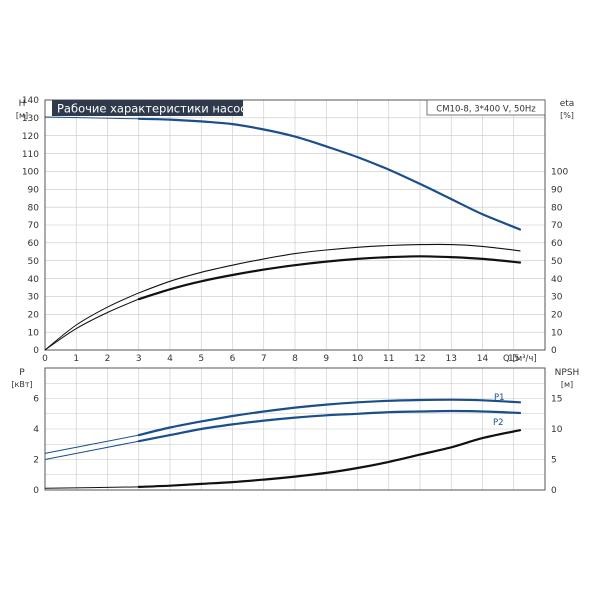 The height and width of the screenshot is (604, 600). Describe the element at coordinates (30, 119) in the screenshot. I see `h-axis-tick-label: 130` at that location.